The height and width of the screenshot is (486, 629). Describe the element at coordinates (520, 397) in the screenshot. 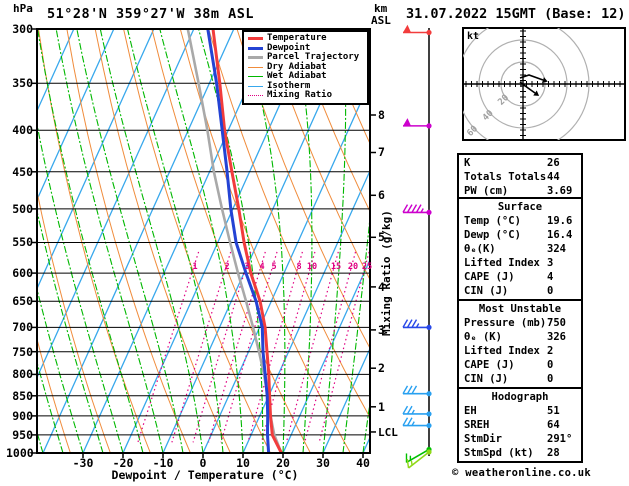

I see `table-title: Hodograph` at that location.